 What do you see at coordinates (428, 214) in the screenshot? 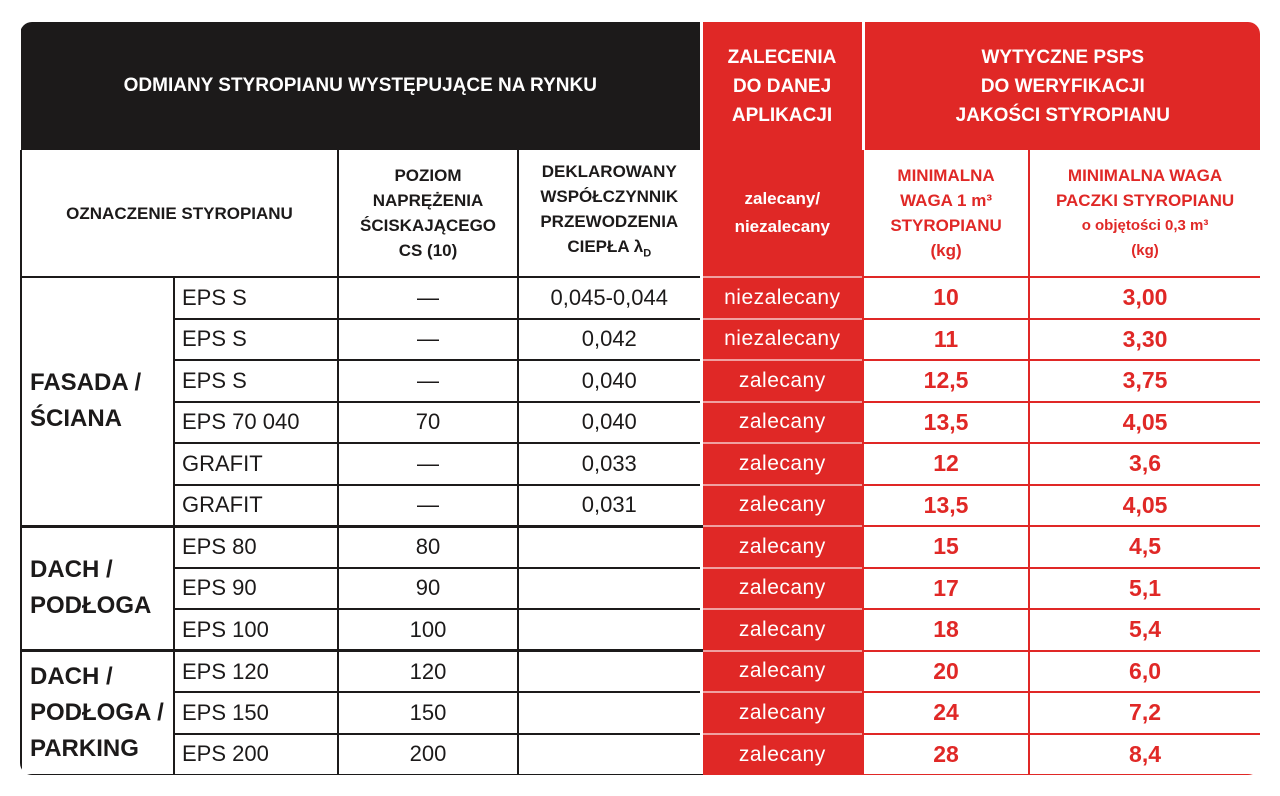
I see `stress-header: POZIOM NAPRĘŻENIA ŚCISKAJĄCEGO CS (10)` at bounding box center [428, 214].